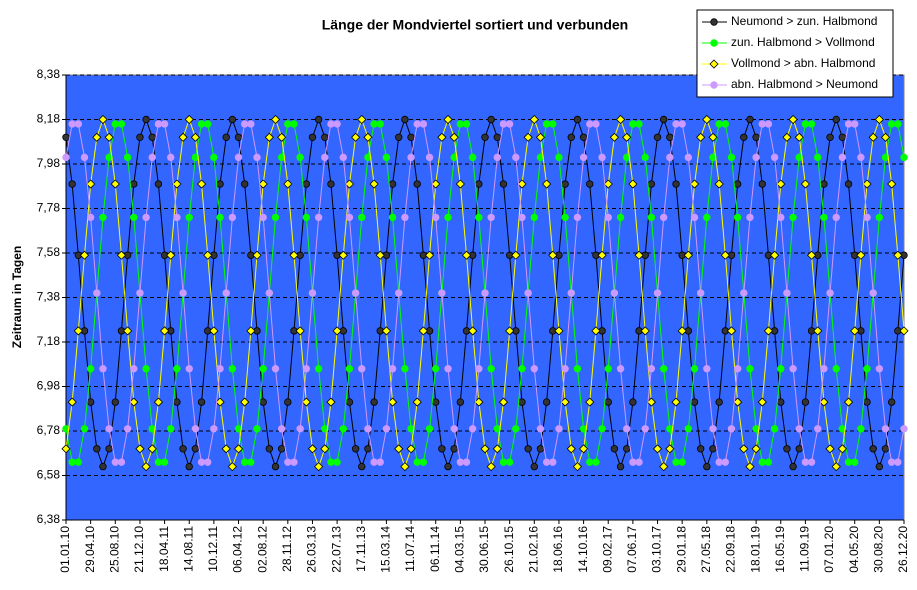 The width and height of the screenshot is (917, 590). Describe the element at coordinates (533, 549) in the screenshot. I see `x-tick-label: 21.02.16` at that location.